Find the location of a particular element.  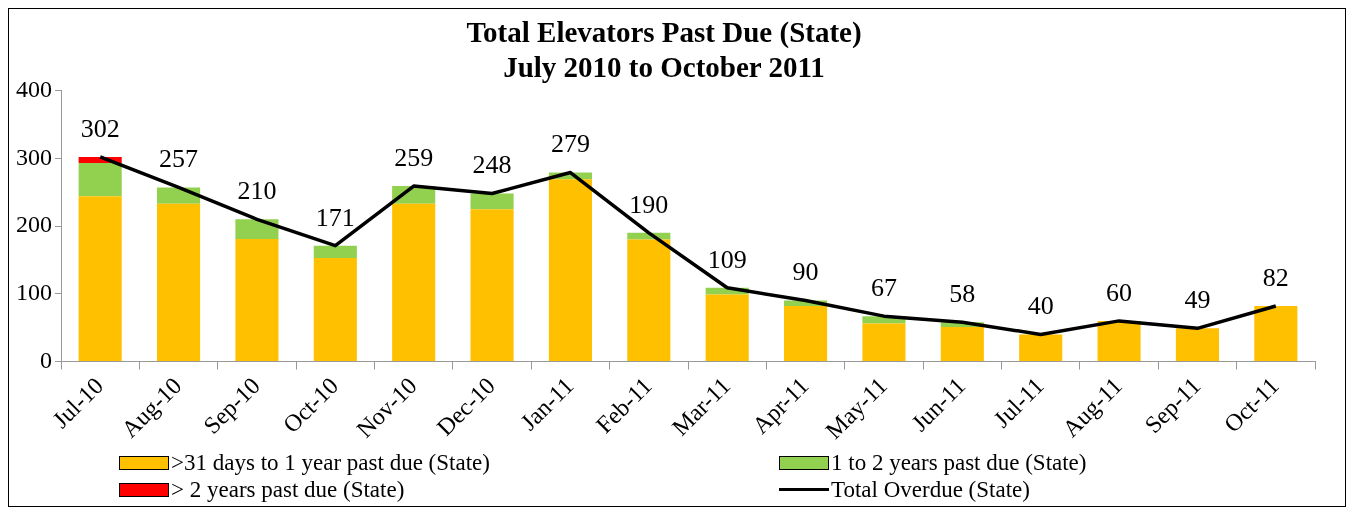

y-tick-label: 400 is located at coordinates (34, 88).